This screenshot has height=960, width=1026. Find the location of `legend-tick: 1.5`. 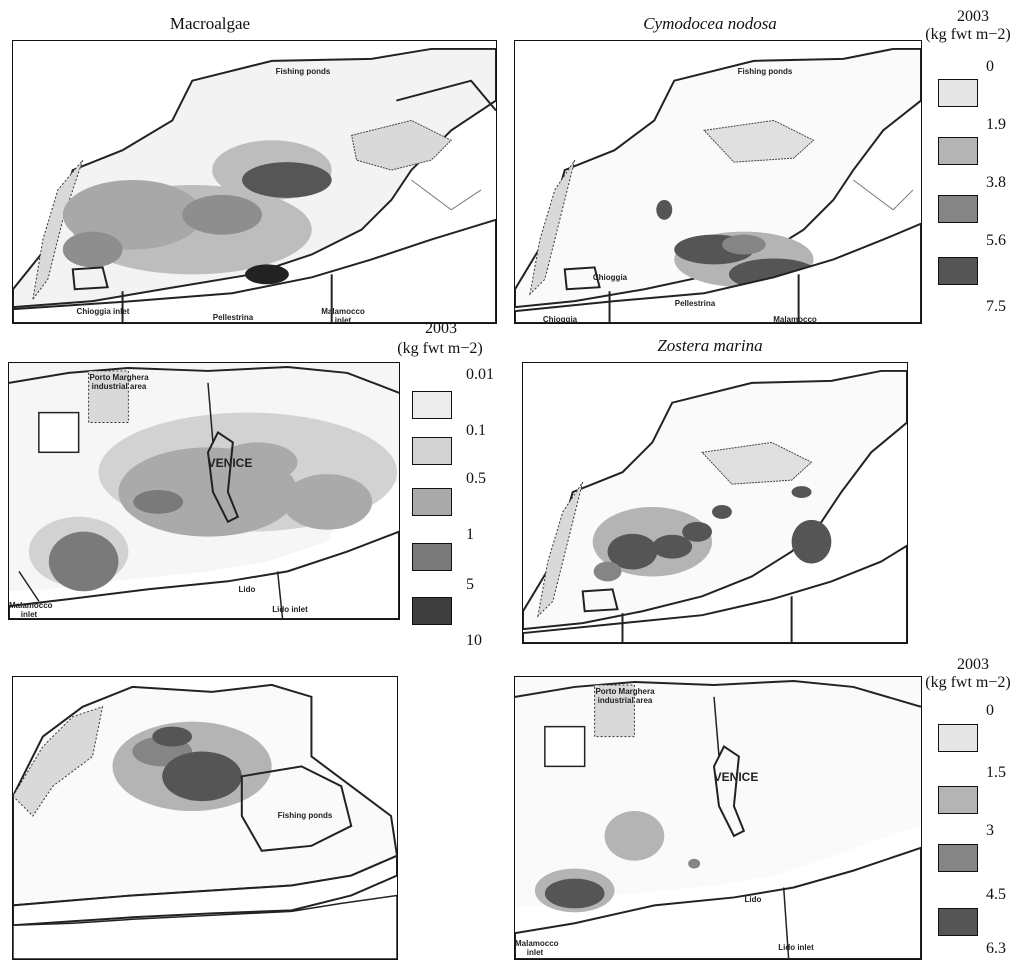

legend-tick: 1.5 is located at coordinates (996, 772).